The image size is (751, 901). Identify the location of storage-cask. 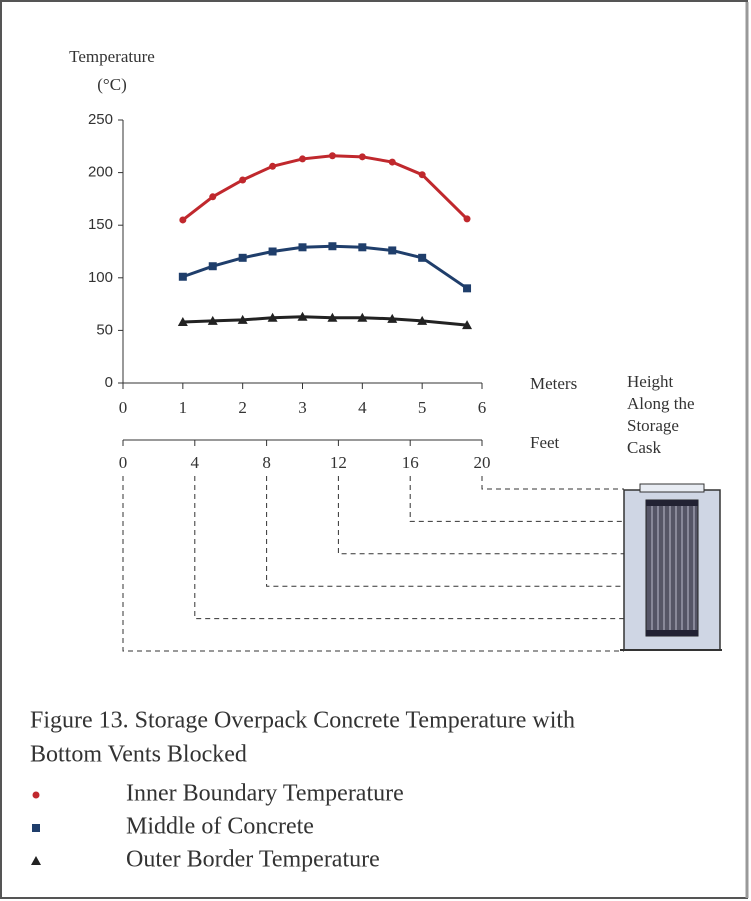
(671, 567).